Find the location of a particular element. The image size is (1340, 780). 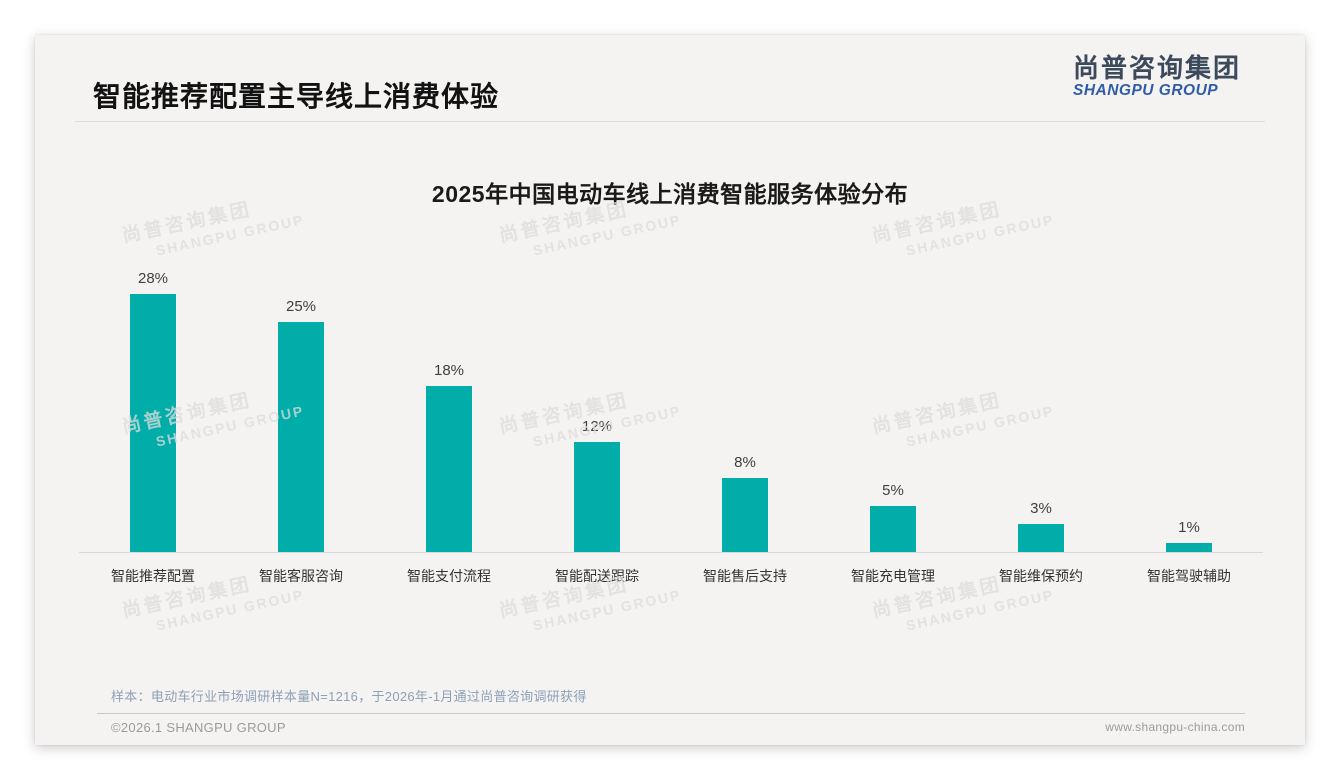

company-logo: 尚普咨询集团 SHANGPU GROUP is located at coordinates (1156, 76).